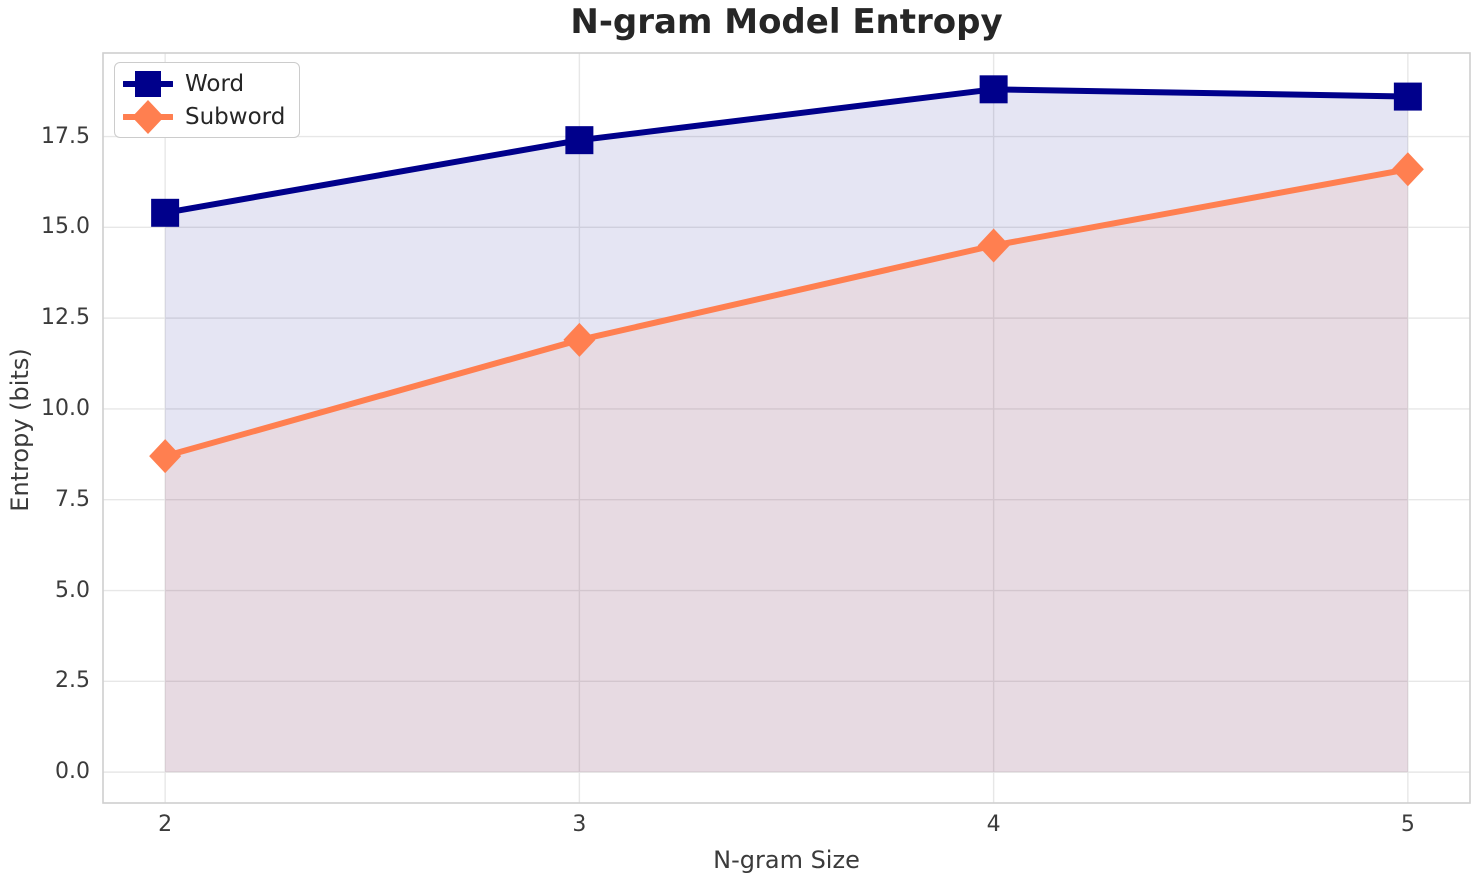  What do you see at coordinates (65, 227) in the screenshot?
I see `y-tick-label: 15.0` at bounding box center [65, 227].